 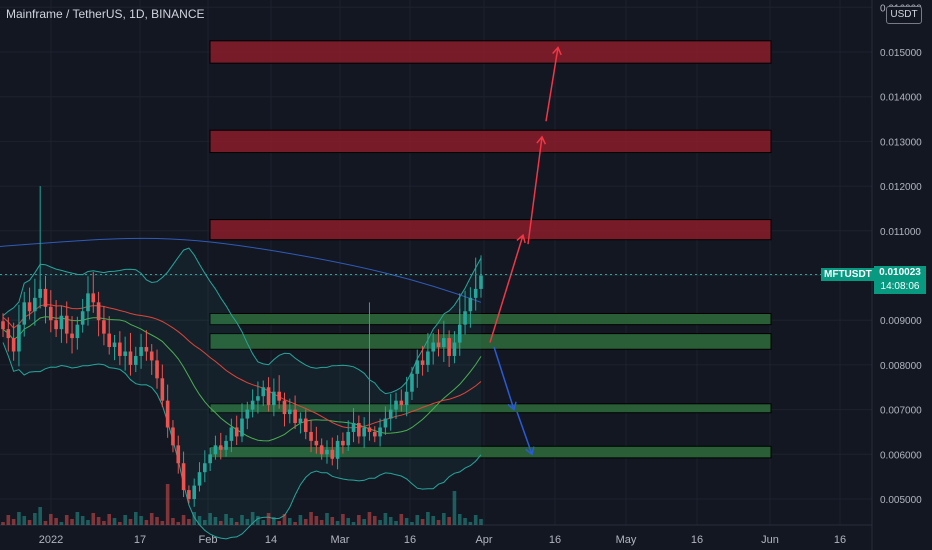 I want to click on symbol-label: MFTUSDT, so click(x=848, y=274).